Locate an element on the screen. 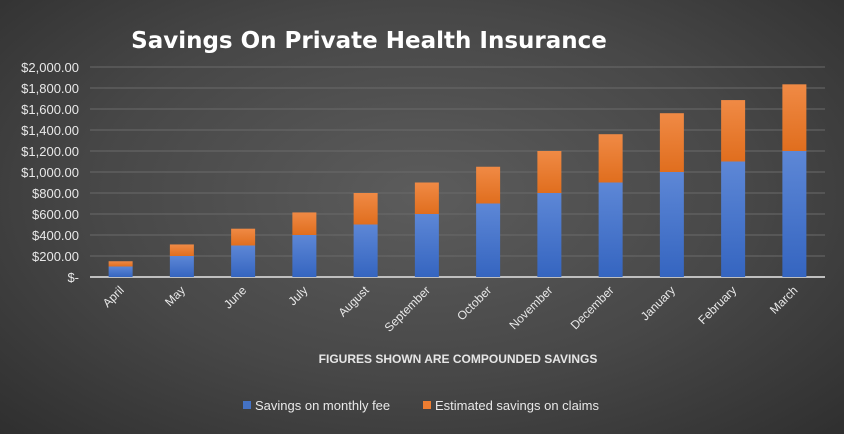 The height and width of the screenshot is (434, 844). bar-monthly-fee-january is located at coordinates (671, 224).